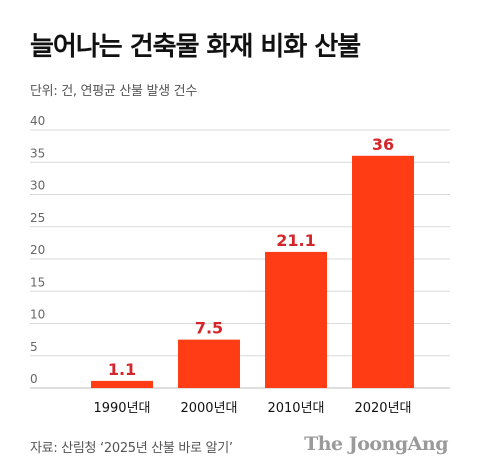  What do you see at coordinates (37, 186) in the screenshot?
I see `y-tick-label: 30` at bounding box center [37, 186].